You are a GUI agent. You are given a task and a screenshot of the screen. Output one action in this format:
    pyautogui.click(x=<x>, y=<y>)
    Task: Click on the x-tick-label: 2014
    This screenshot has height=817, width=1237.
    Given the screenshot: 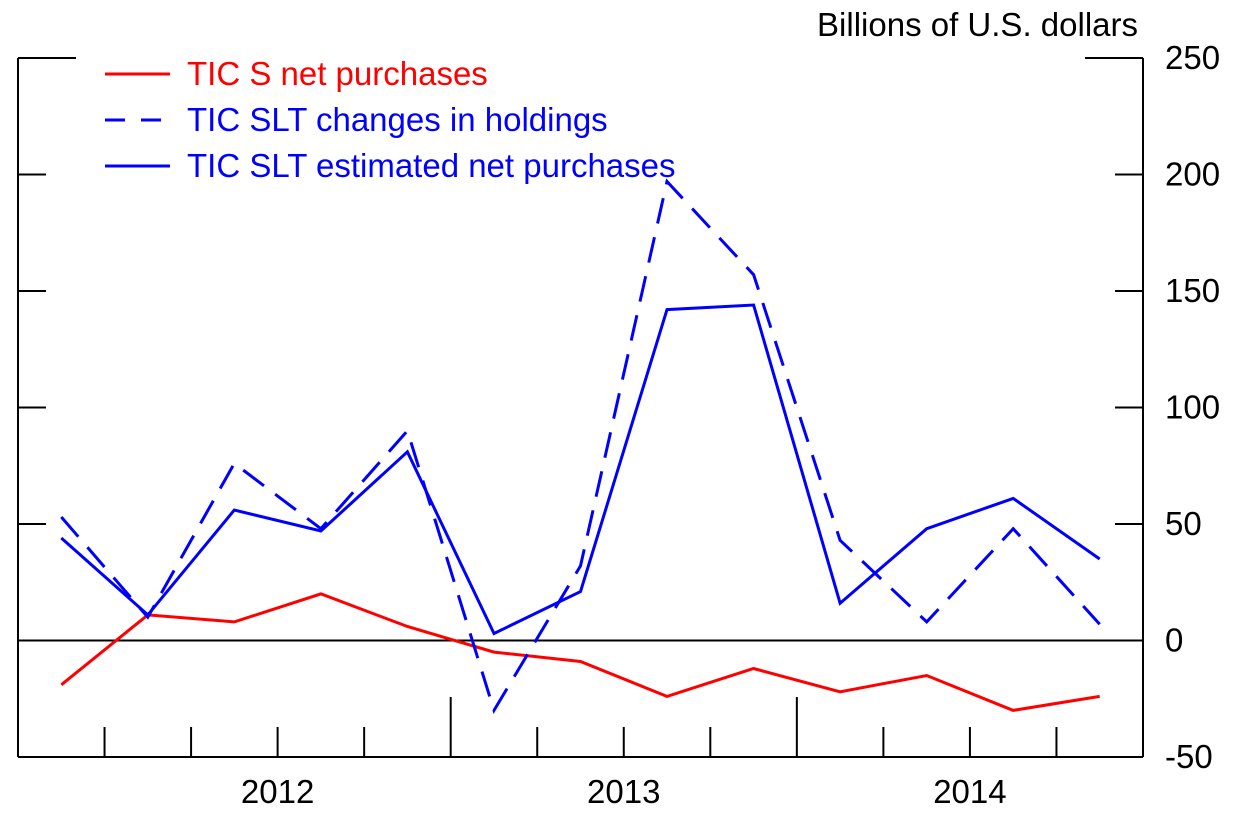 What is the action you would take?
    pyautogui.click(x=969, y=791)
    